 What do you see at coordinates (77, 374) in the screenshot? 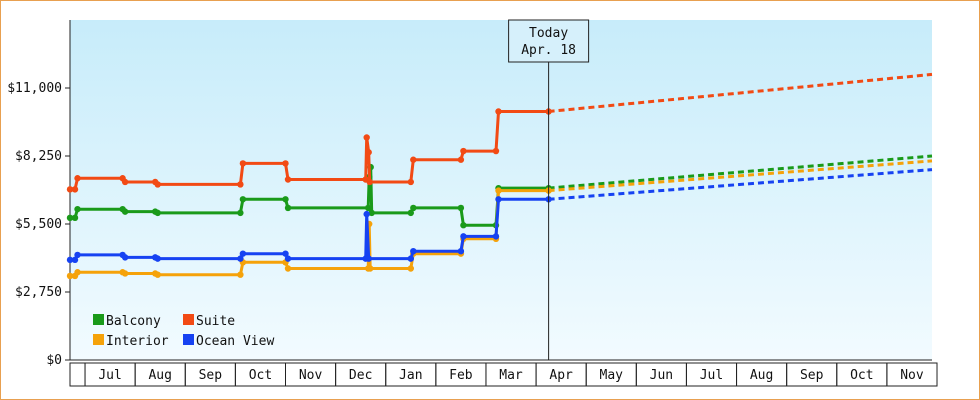
I see `month-cell-stub` at bounding box center [77, 374].